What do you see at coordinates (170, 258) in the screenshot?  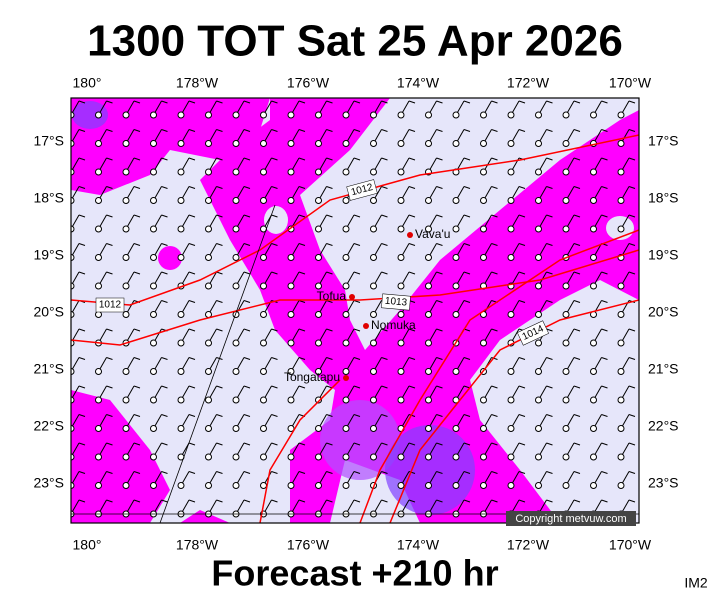 I see `rain-area` at bounding box center [170, 258].